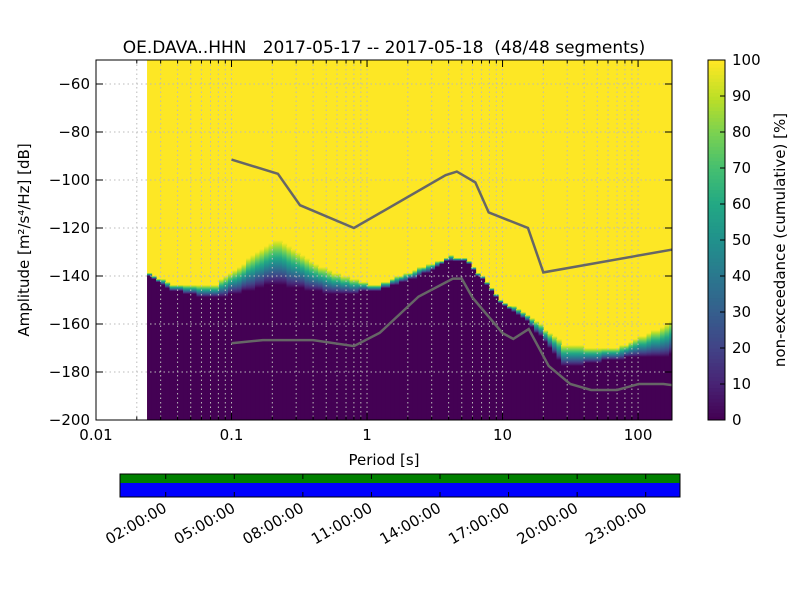 The height and width of the screenshot is (600, 800). I want to click on x-tick-label: 0.01, so click(95, 435).